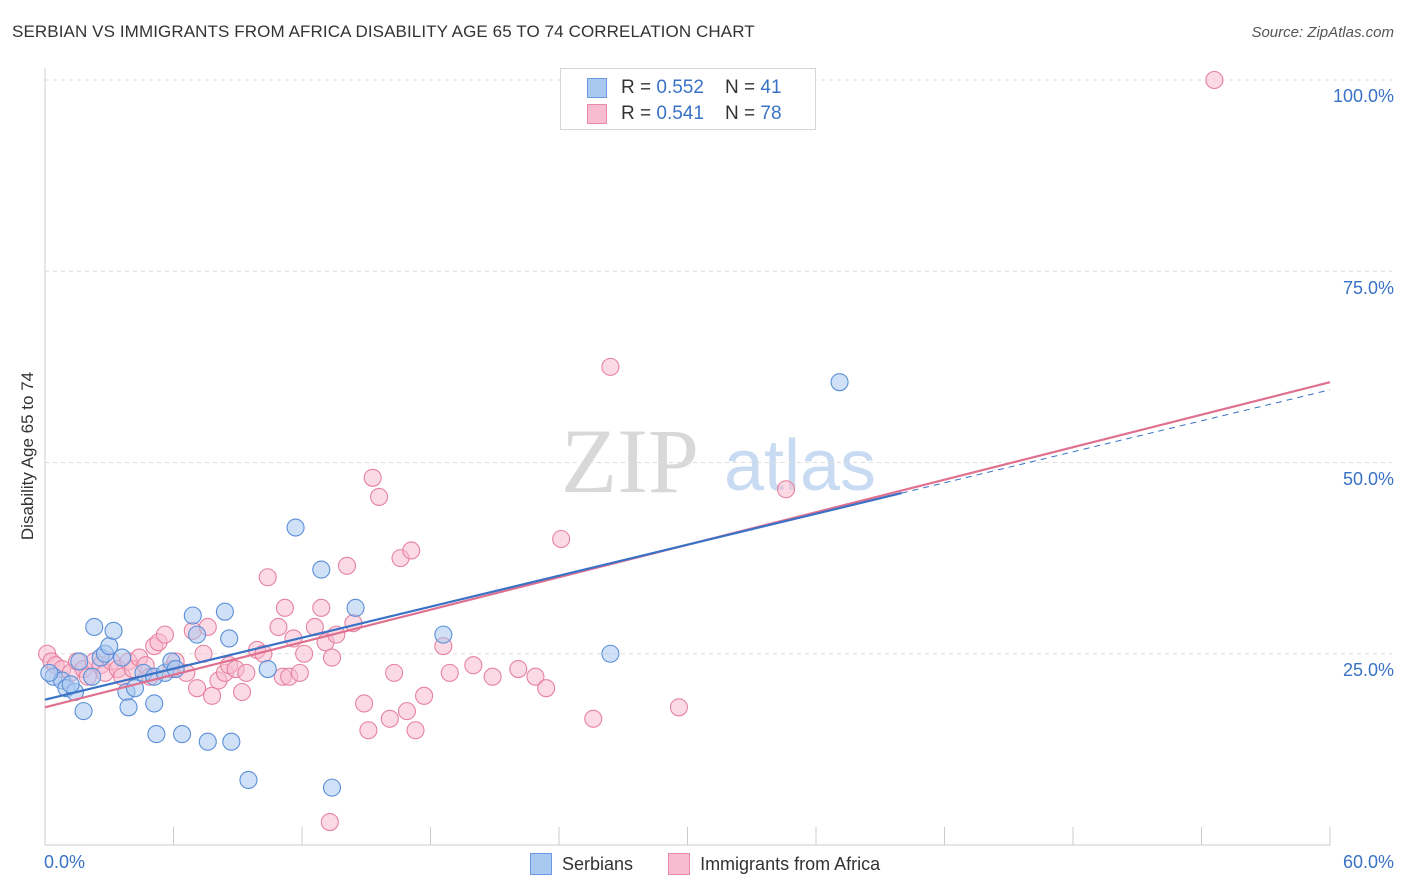 The height and width of the screenshot is (892, 1406). What do you see at coordinates (1368, 862) in the screenshot?
I see `x-tick-label-max: 60.0%` at bounding box center [1368, 862].